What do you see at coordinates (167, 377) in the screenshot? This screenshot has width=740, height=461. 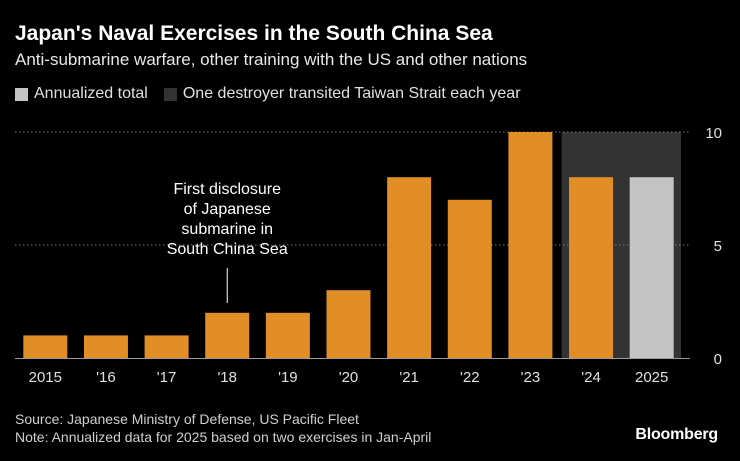 I see `x-tick-label-2: '17` at bounding box center [167, 377].